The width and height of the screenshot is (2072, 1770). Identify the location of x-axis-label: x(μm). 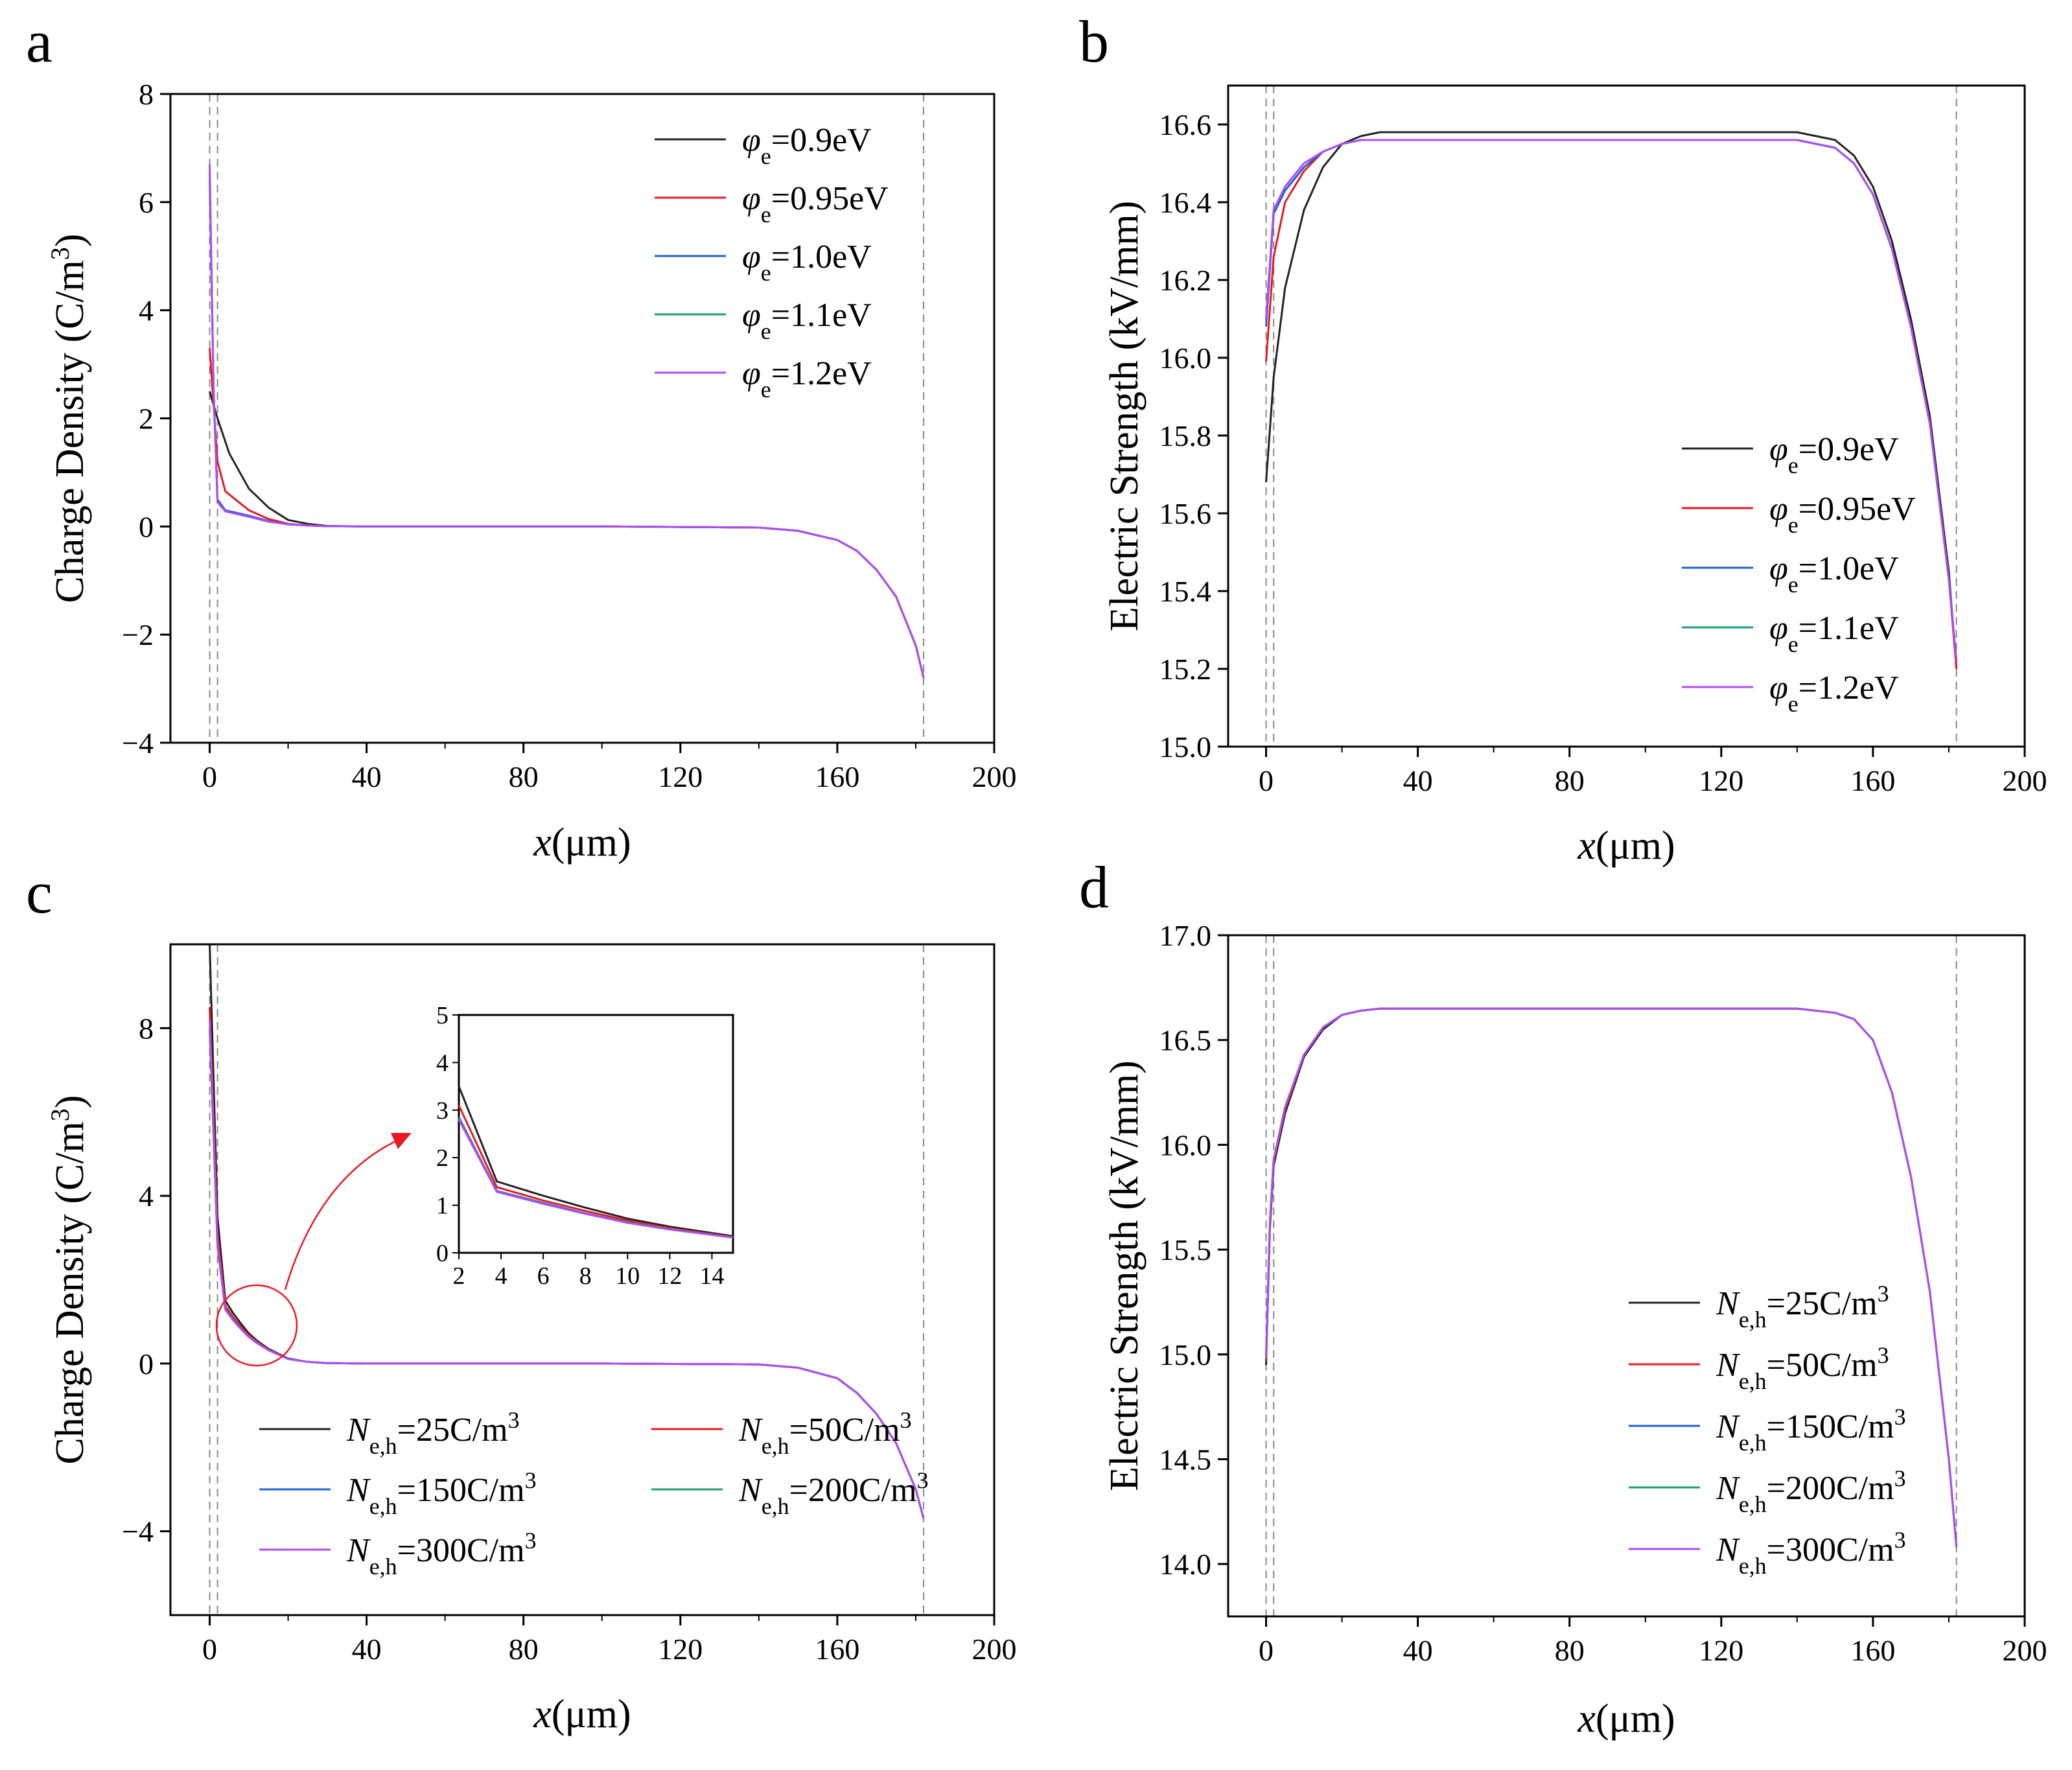
(1626, 846).